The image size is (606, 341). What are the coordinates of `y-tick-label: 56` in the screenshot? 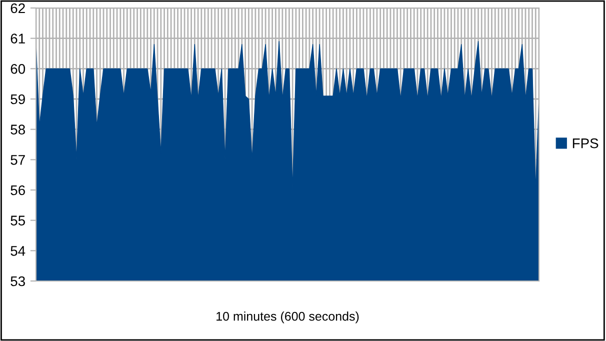 It's located at (17, 190).